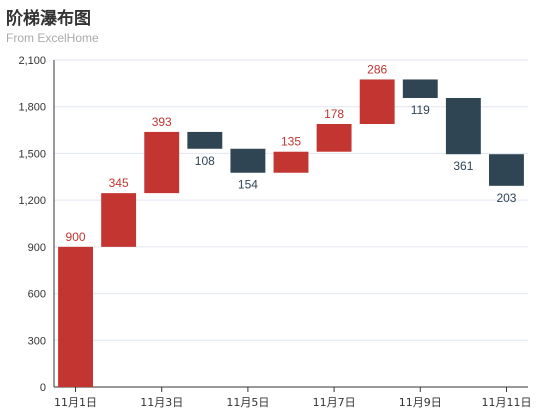 The image size is (550, 420). Describe the element at coordinates (420, 402) in the screenshot. I see `x-tick-label: 11月9日` at that location.